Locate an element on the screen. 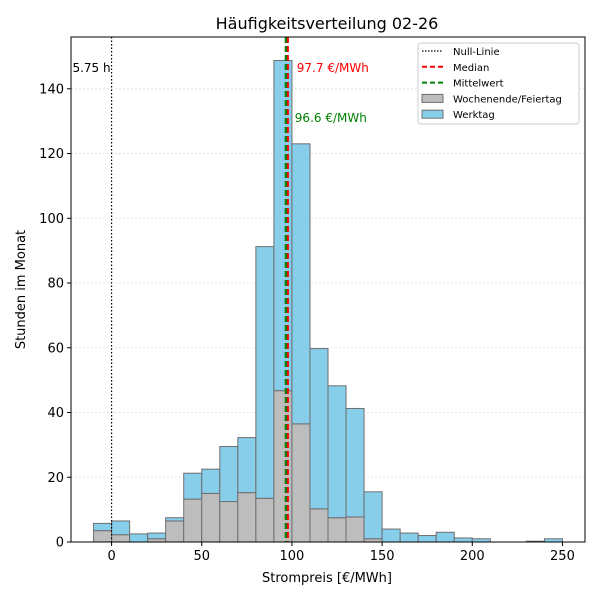  x-axis-label: Strompreis [€/MWh] is located at coordinates (327, 578).